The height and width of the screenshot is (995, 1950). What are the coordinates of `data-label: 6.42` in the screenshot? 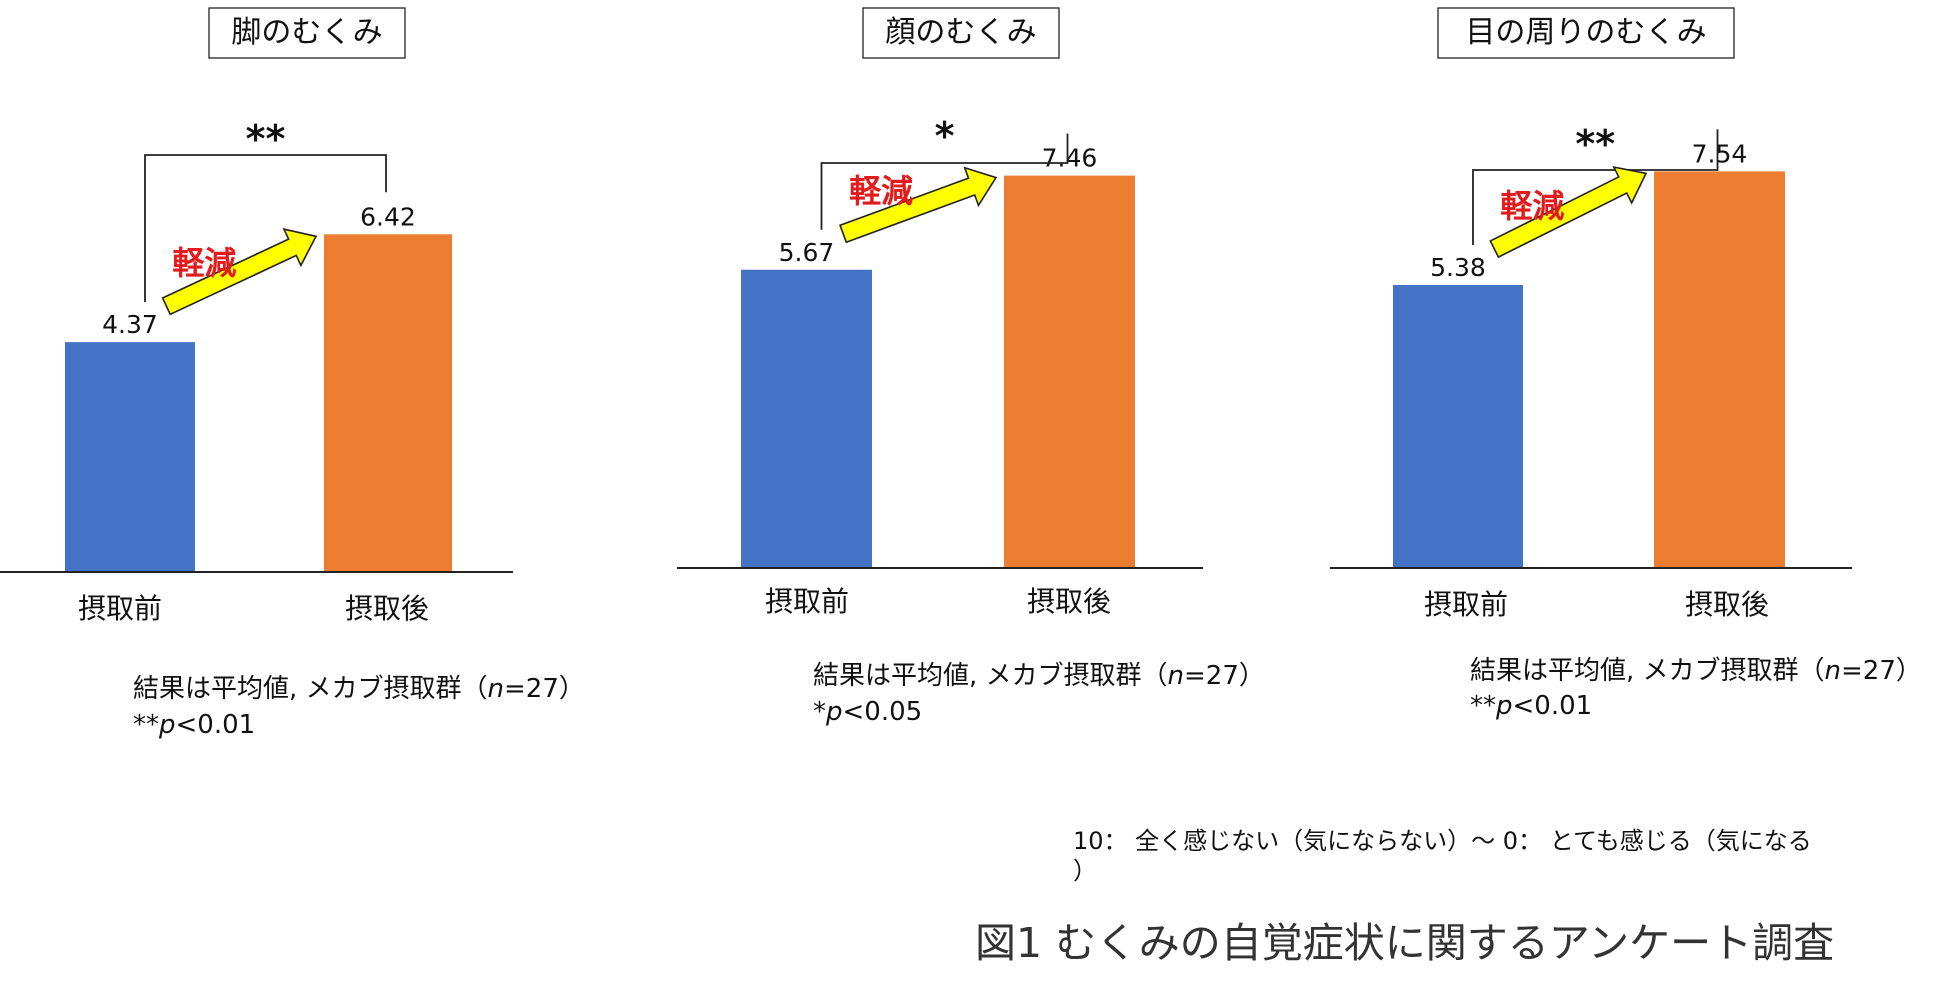 It's located at (388, 216).